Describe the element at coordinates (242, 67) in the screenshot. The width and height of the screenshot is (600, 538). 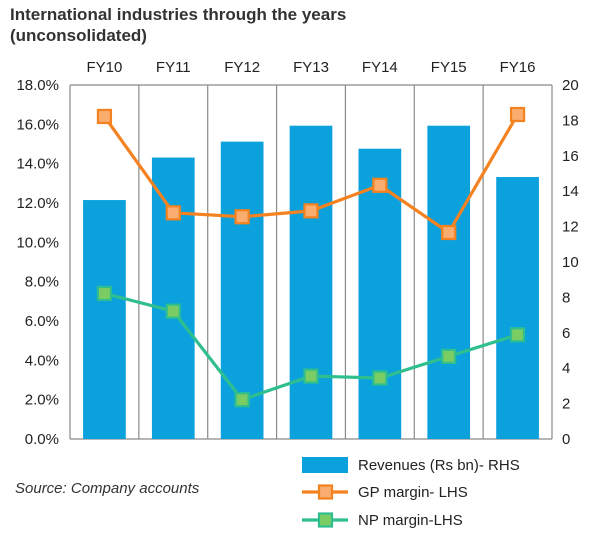
I see `category-label: FY12` at that location.